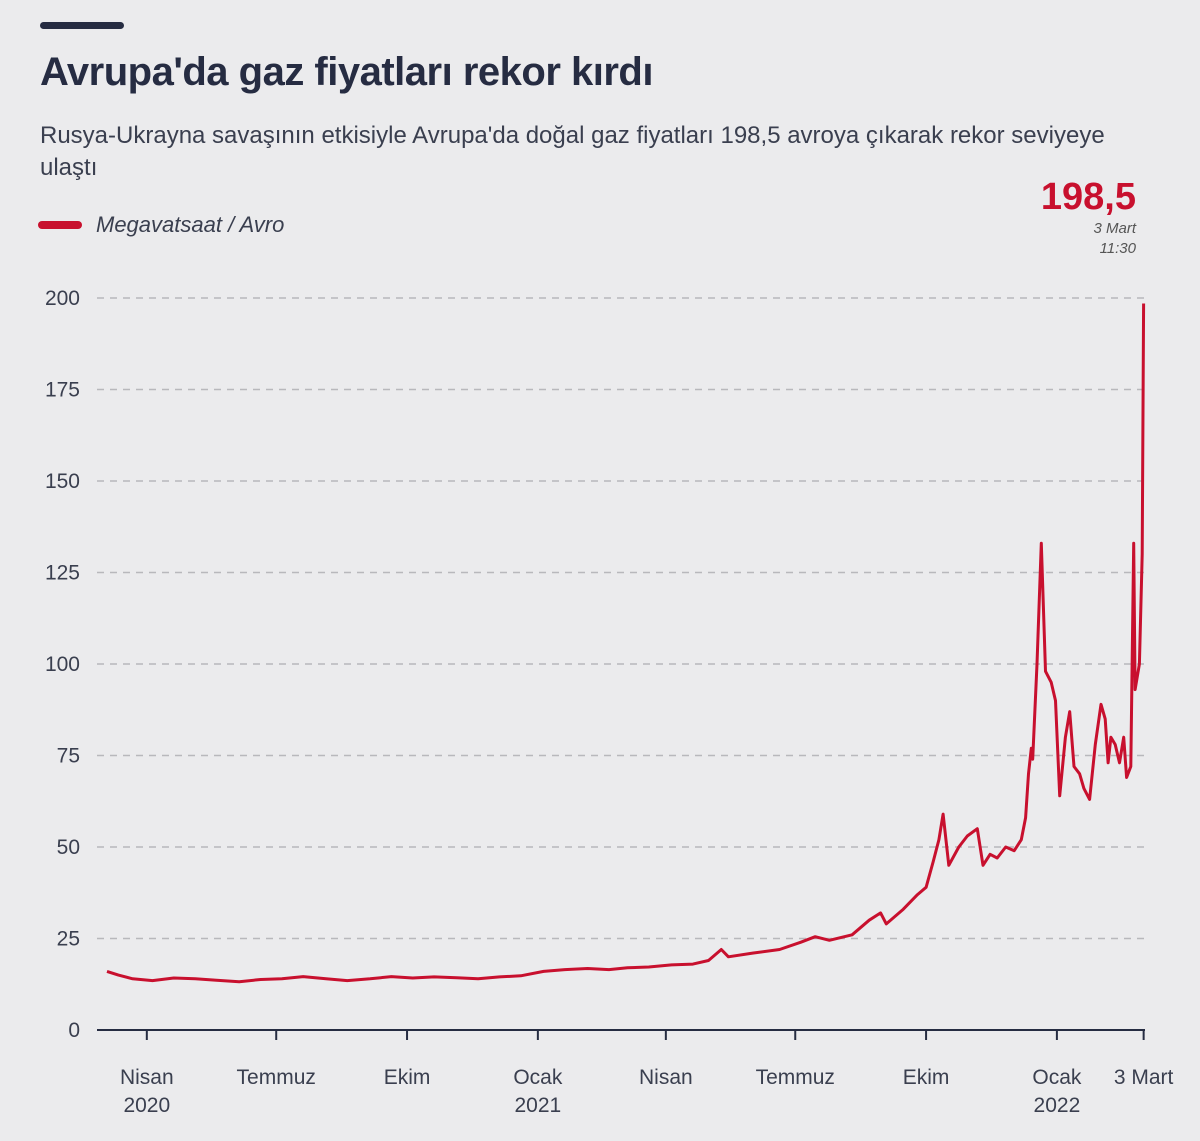  Describe the element at coordinates (68, 939) in the screenshot. I see `y-tick-label: 25` at that location.